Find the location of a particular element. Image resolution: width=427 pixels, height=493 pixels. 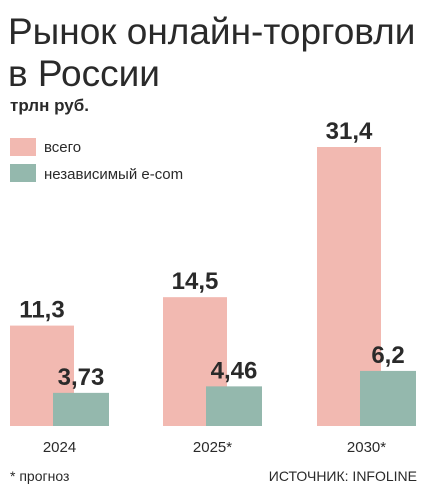

source-note: ИСТОЧНИК: INFOLINE is located at coordinates (343, 476).